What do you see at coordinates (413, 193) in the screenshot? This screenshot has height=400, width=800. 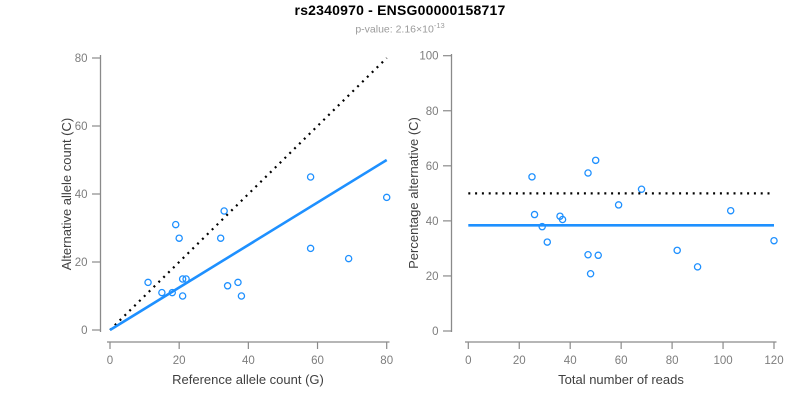 I see `y-axis-title: Percentage alternative (C)` at bounding box center [413, 193].